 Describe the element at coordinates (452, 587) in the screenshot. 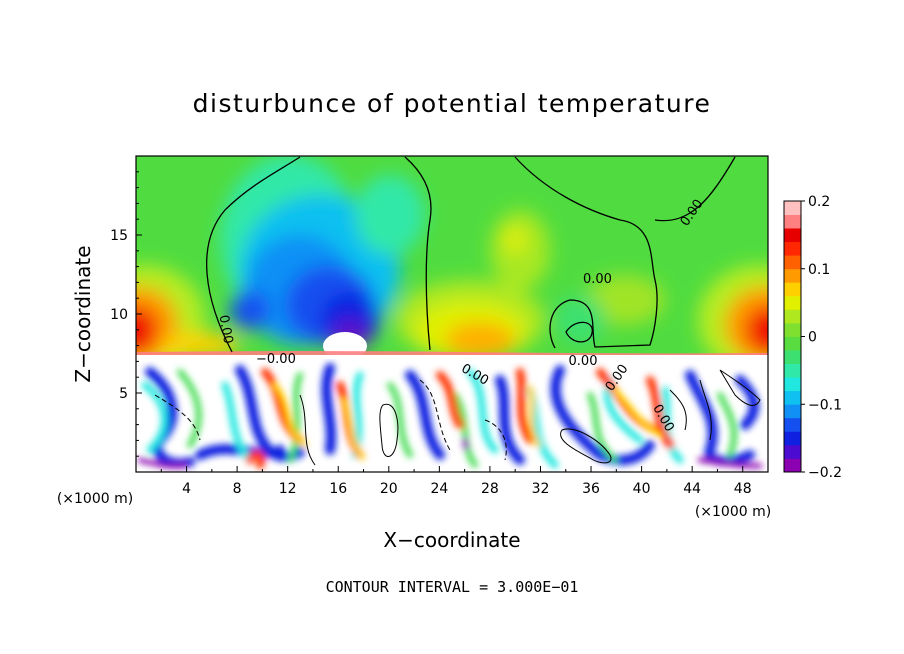

I see `contour-interval-note: CONTOUR INTERVAL = 3.000E−01` at that location.